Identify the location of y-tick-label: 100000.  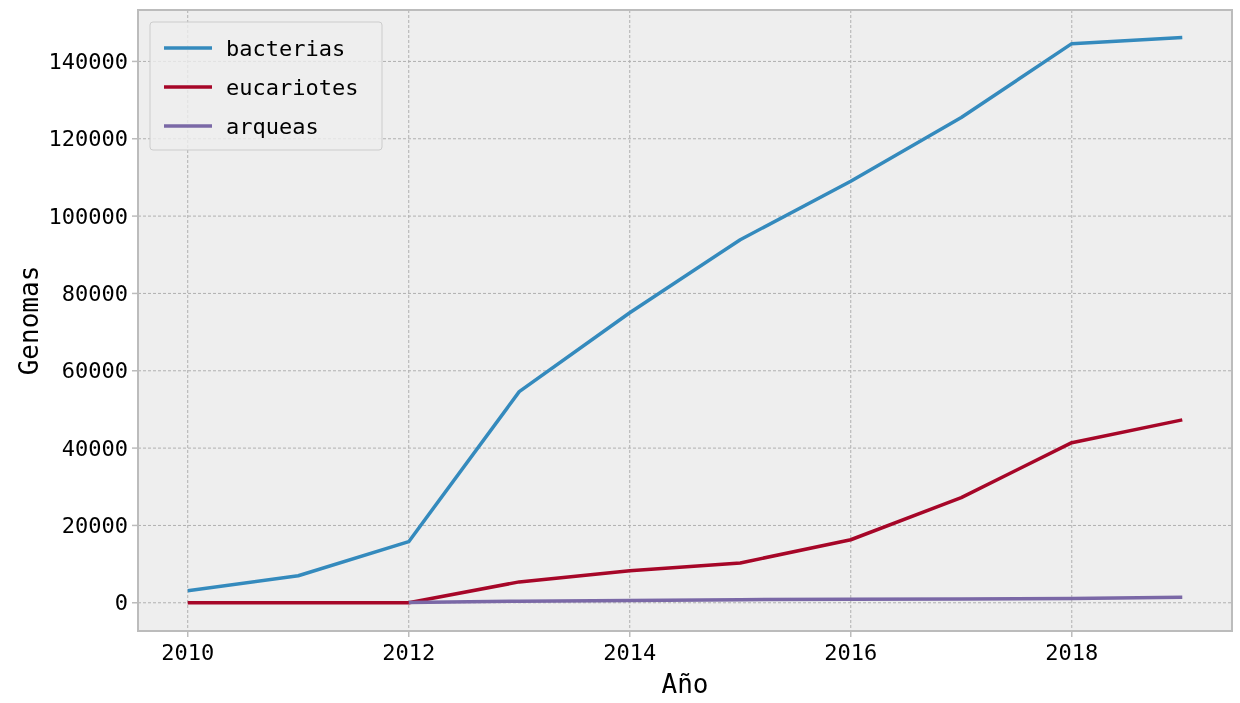
(88, 216).